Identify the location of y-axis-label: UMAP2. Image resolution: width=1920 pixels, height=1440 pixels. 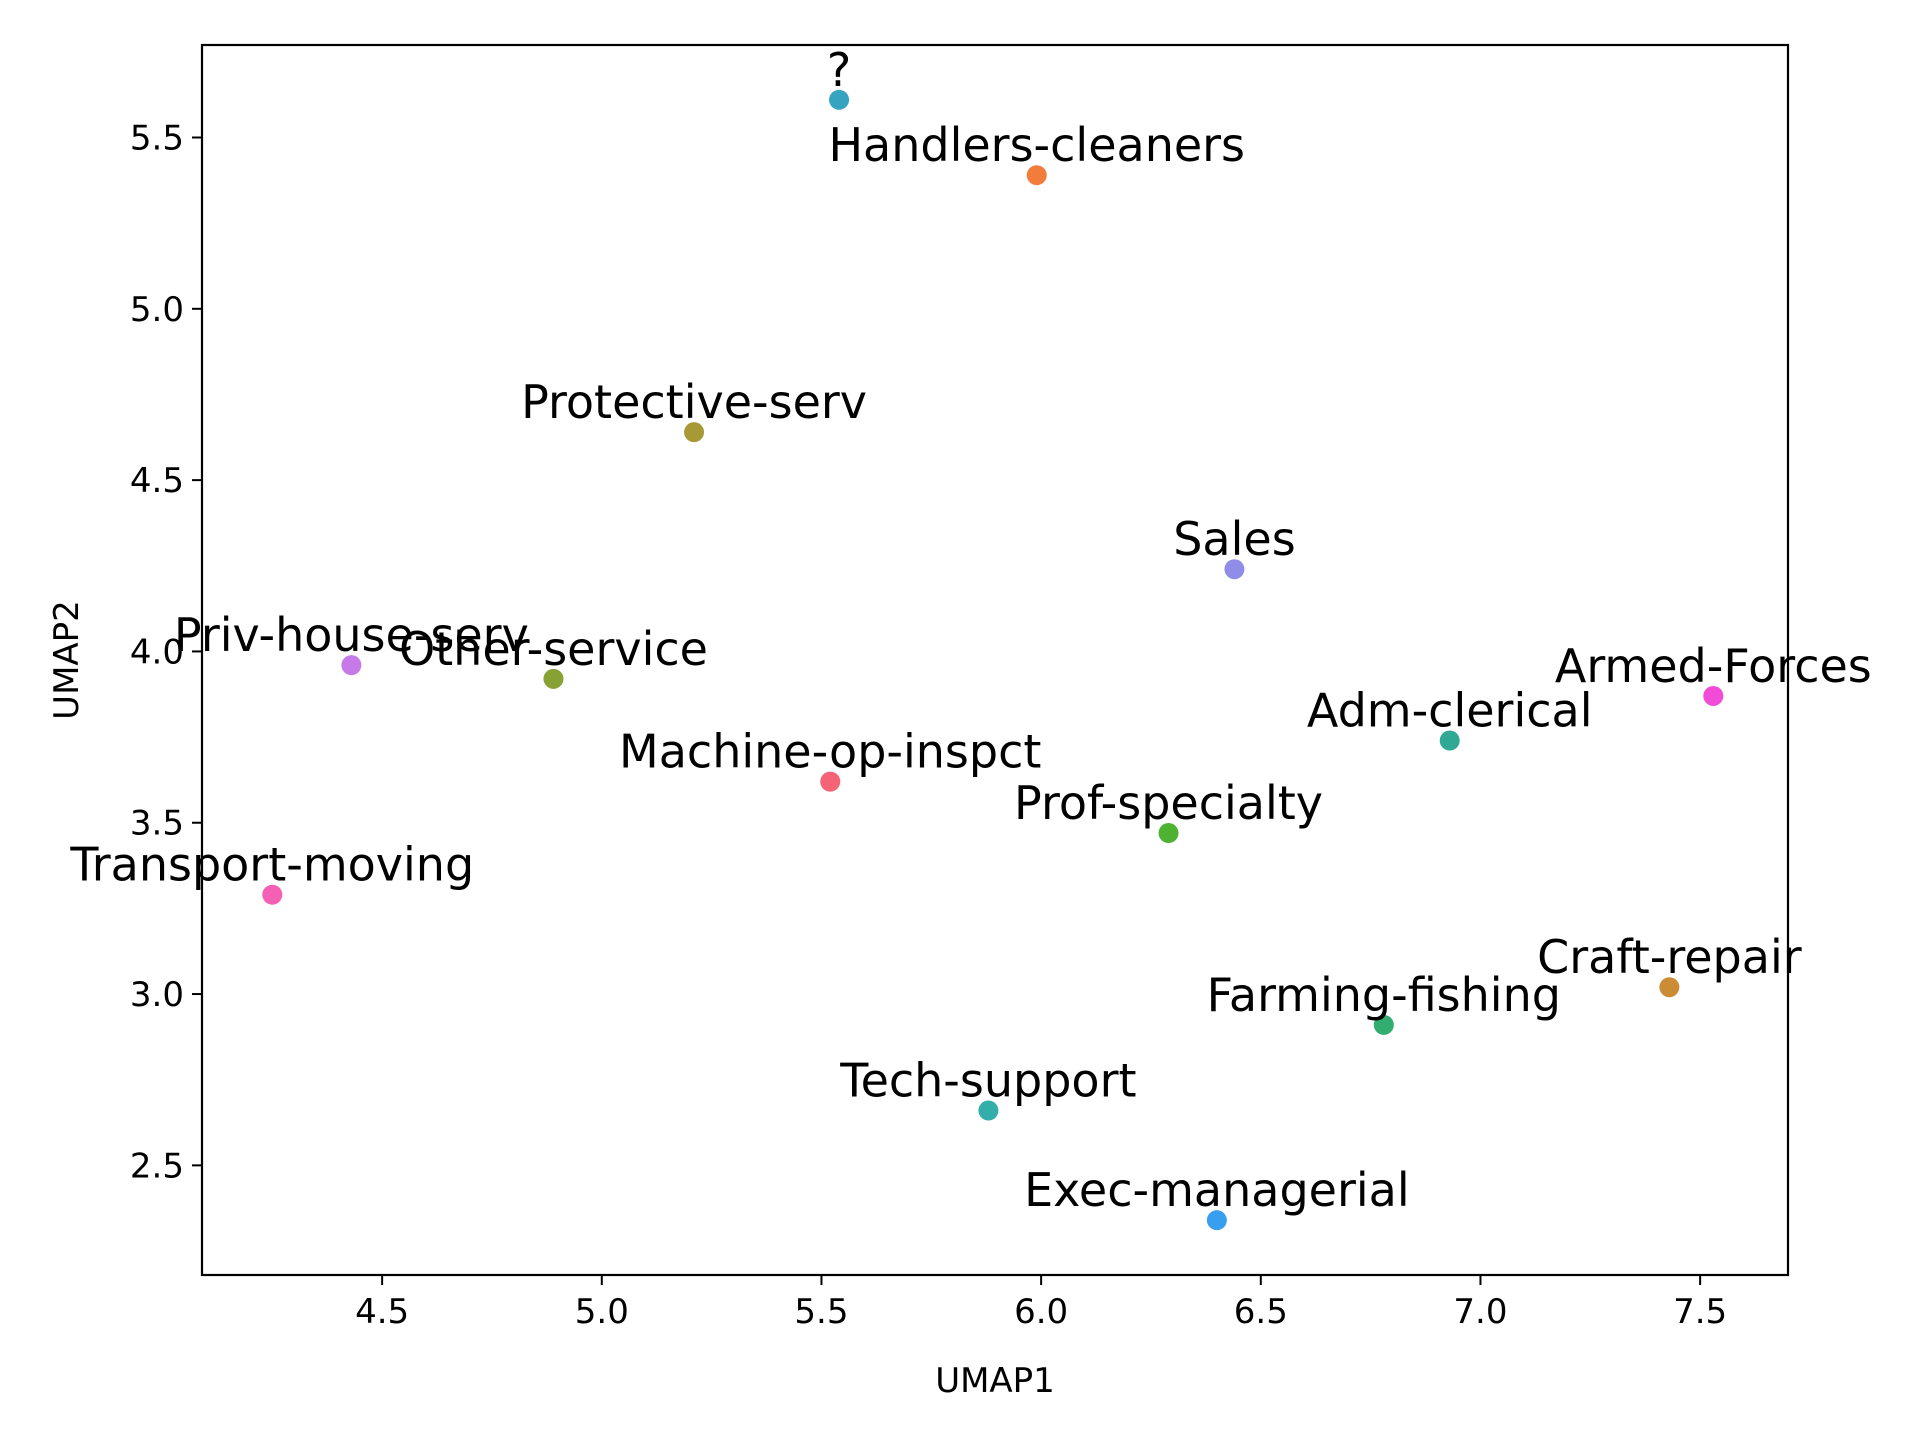
(67, 660).